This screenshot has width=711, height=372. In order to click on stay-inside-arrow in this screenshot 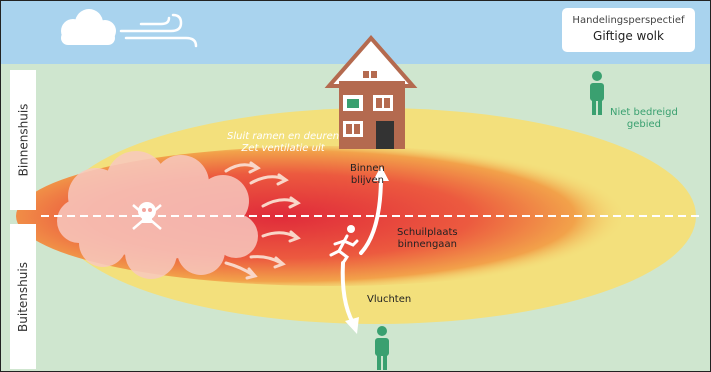, I will do `click(374, 210)`.